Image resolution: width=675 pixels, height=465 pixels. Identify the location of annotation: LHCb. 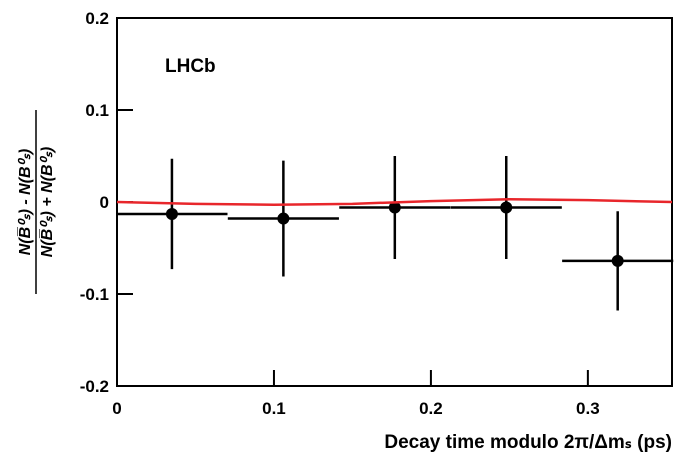
(190, 66).